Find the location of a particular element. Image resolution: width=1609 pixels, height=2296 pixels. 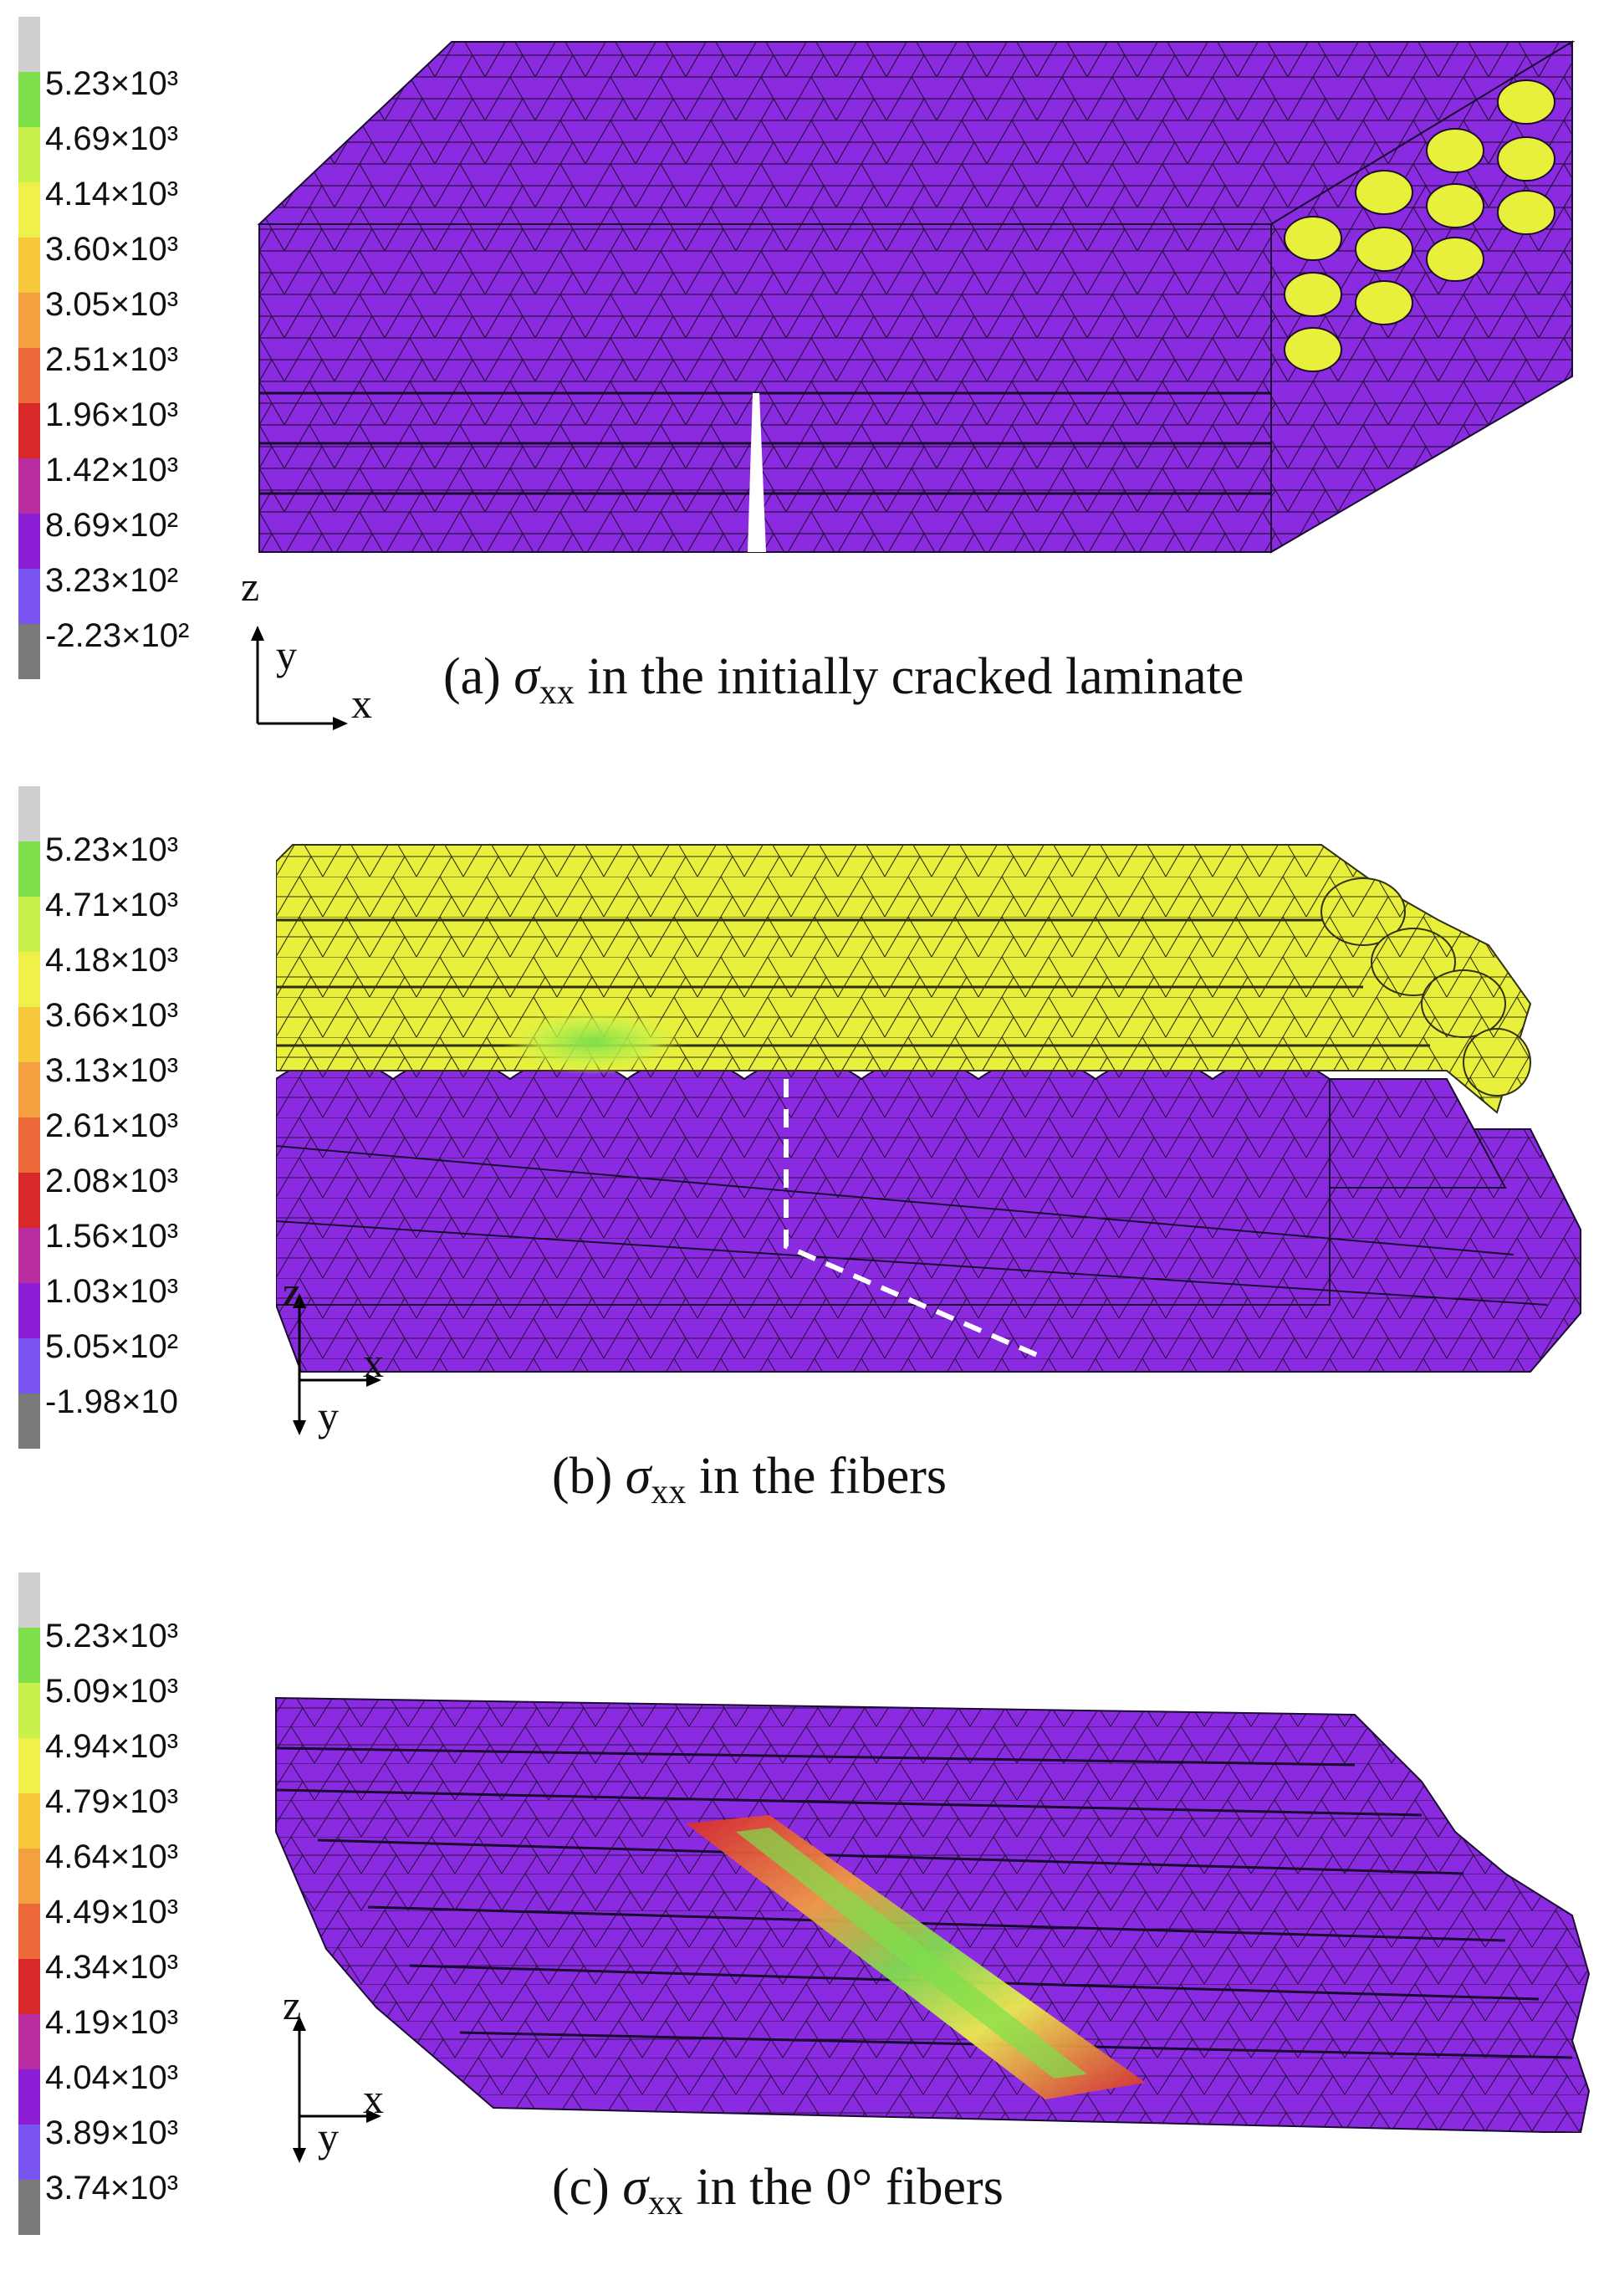

colorbar-label: 8.69×10² is located at coordinates (112, 525).